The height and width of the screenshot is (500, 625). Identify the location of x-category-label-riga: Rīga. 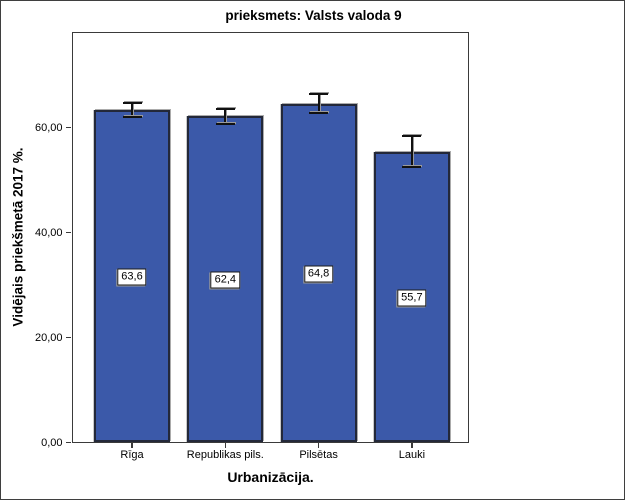
(132, 455).